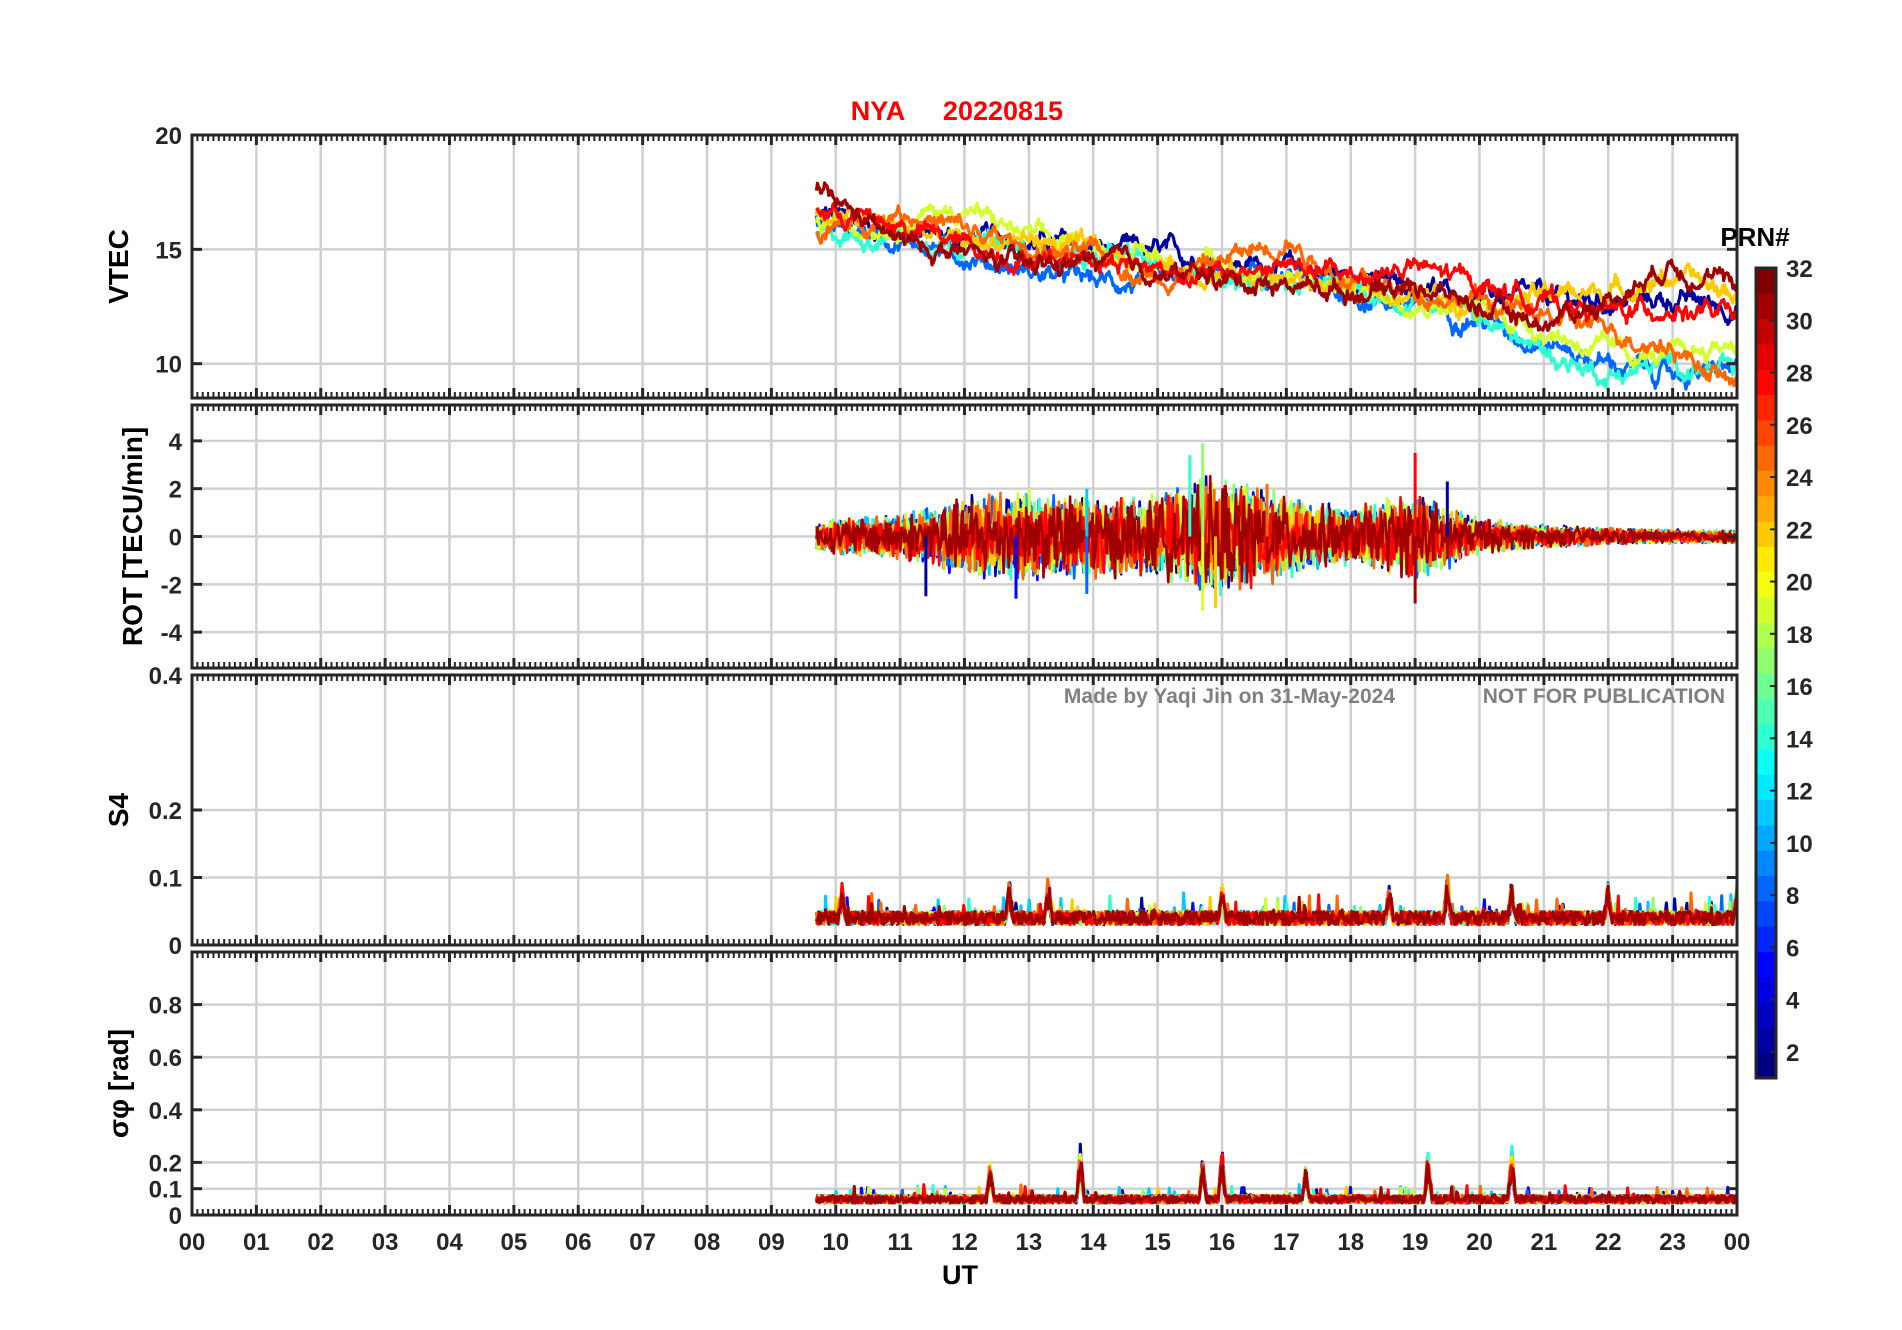 This screenshot has height=1330, width=1902. Describe the element at coordinates (1799, 269) in the screenshot. I see `colorbar-tick-label: 32` at that location.